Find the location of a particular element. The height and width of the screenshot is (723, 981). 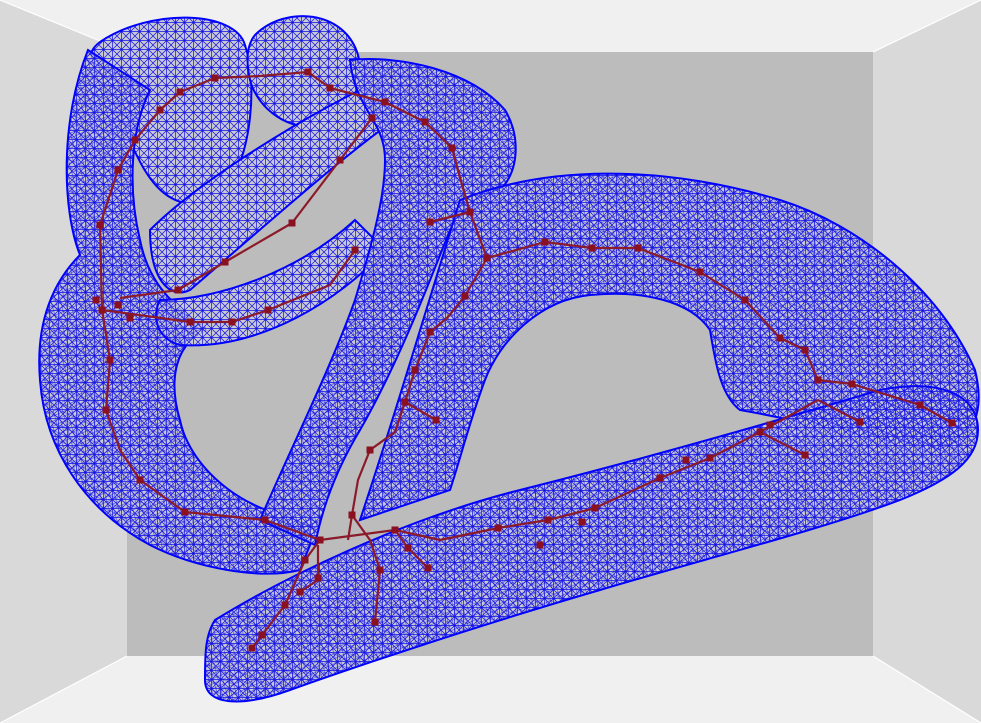

ceiling is located at coordinates (490, 26).